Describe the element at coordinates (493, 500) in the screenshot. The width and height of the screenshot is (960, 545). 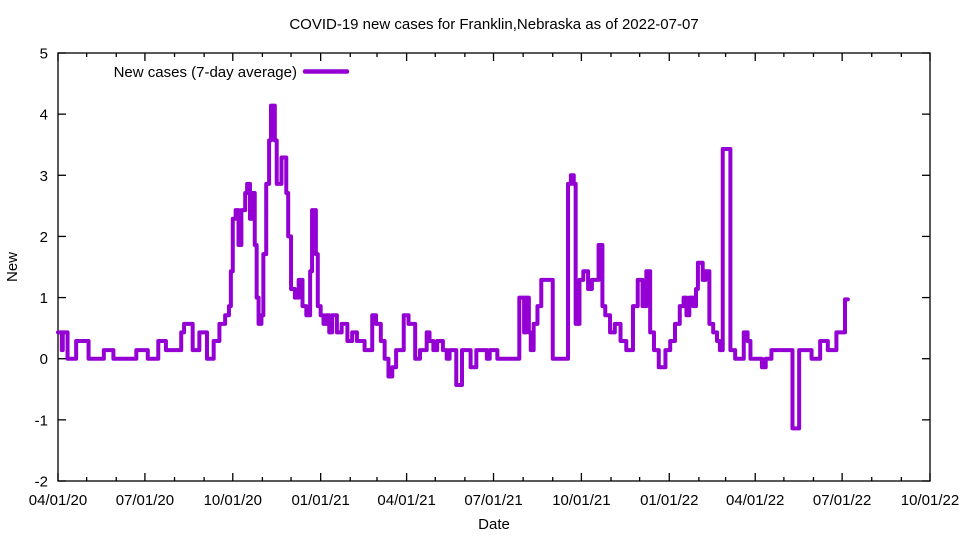
I see `x-tick-label: 07/01/21` at that location.